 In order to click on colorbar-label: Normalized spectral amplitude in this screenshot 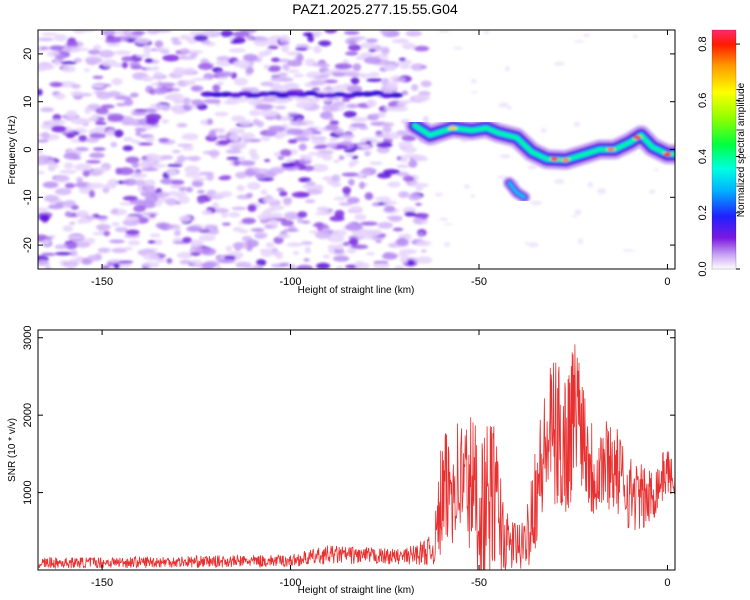, I will do `click(741, 149)`.